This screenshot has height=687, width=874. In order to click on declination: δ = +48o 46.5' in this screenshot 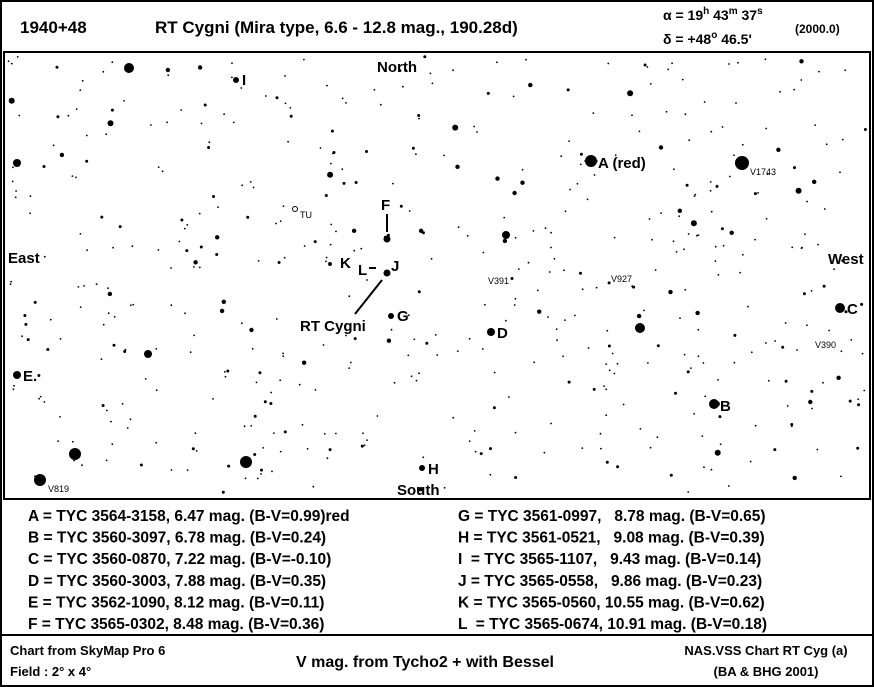, I will do `click(707, 38)`.